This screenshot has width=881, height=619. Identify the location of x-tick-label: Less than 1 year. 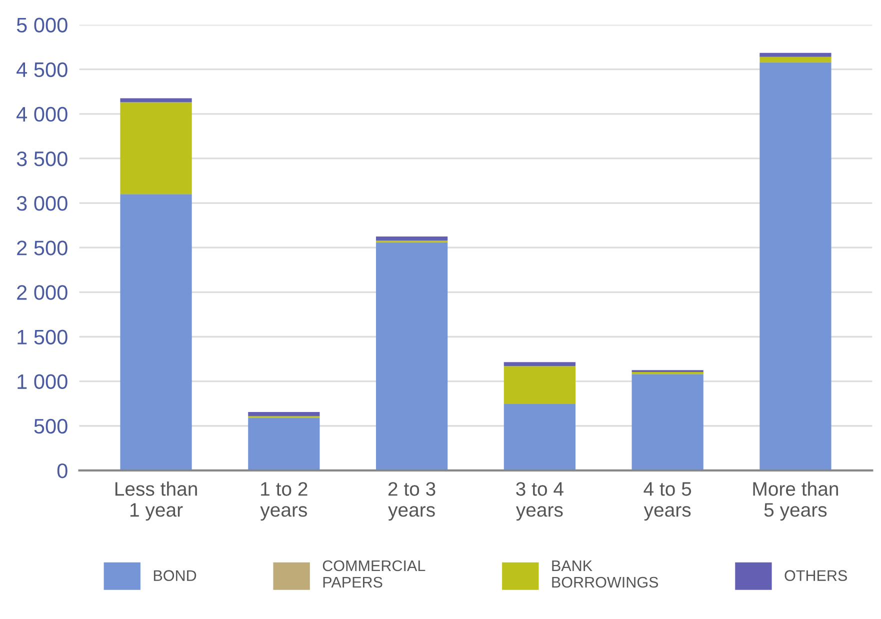
(156, 501).